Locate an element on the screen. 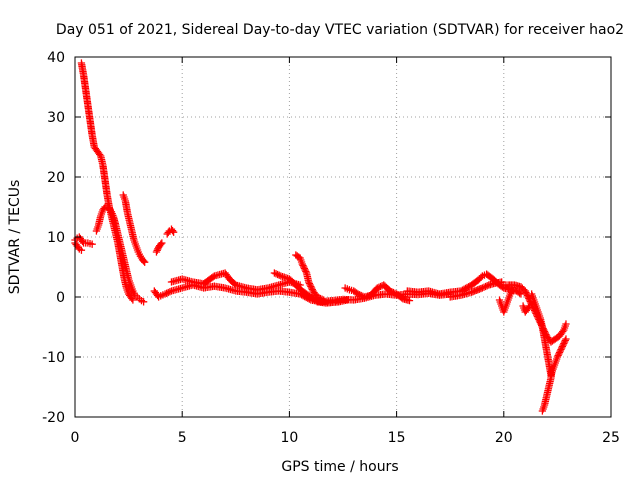 The image size is (640, 480). y-tick-label: 30 is located at coordinates (56, 118).